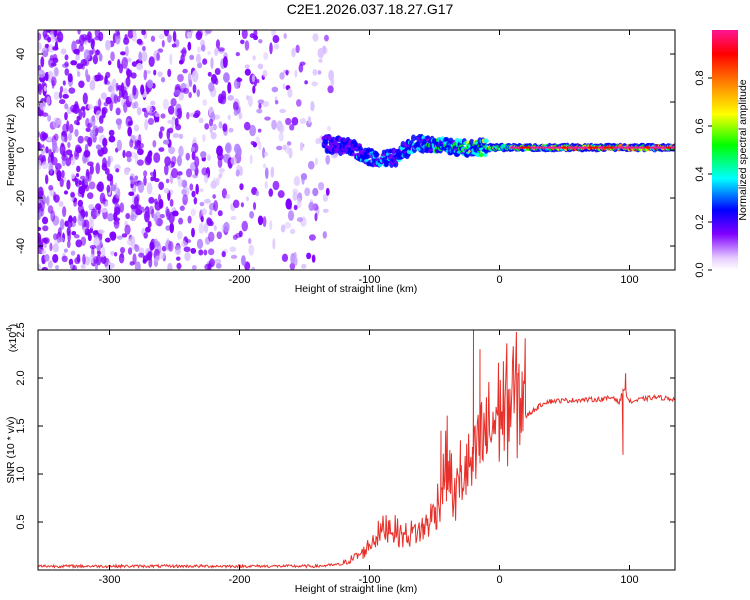 This screenshot has height=600, width=750. I want to click on colorbar-tick-label: 0.0, so click(700, 269).